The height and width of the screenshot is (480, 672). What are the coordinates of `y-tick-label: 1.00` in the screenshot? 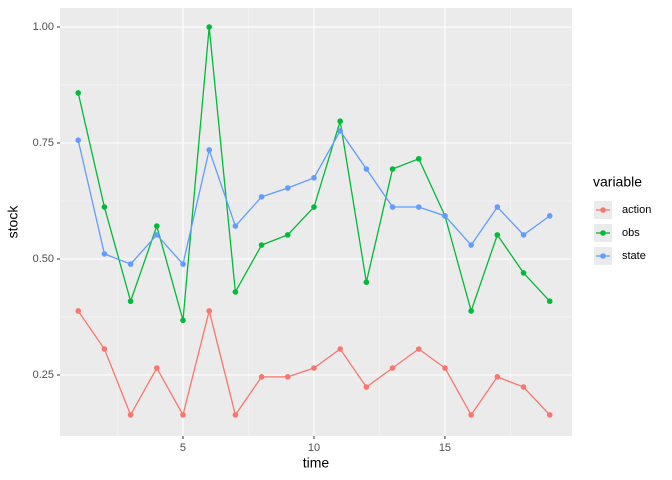 It's located at (43, 27).